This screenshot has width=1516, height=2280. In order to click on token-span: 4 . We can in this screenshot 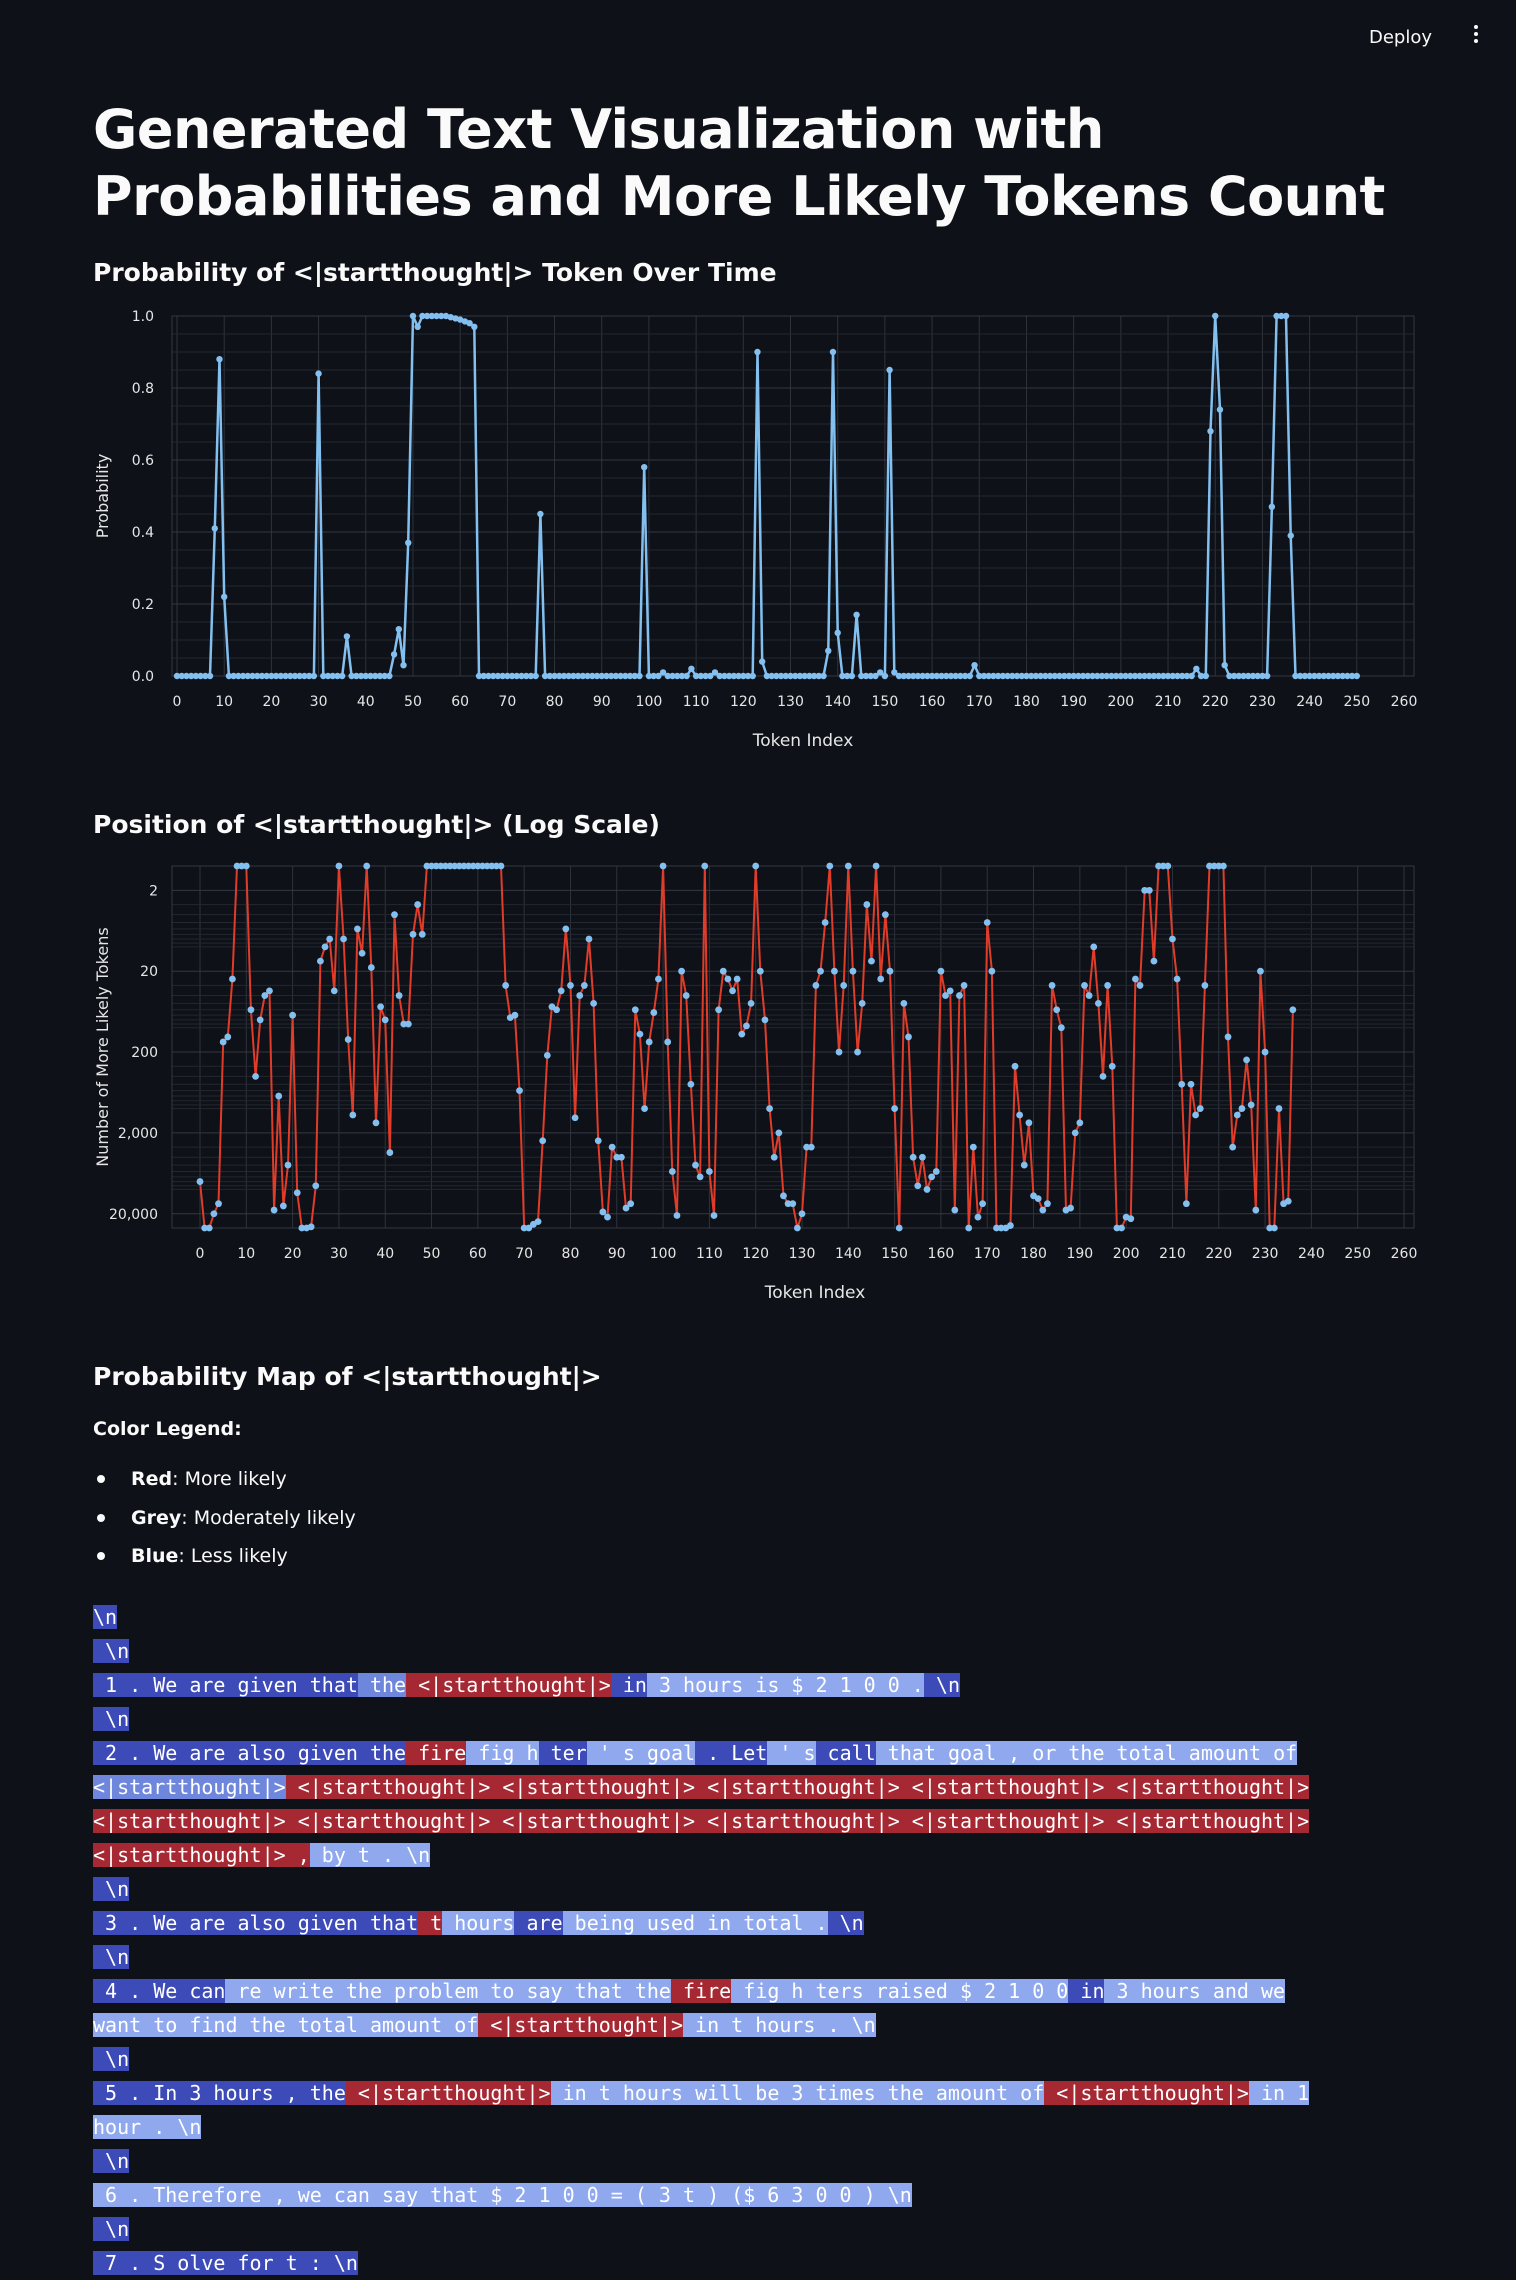, I will do `click(159, 1991)`.